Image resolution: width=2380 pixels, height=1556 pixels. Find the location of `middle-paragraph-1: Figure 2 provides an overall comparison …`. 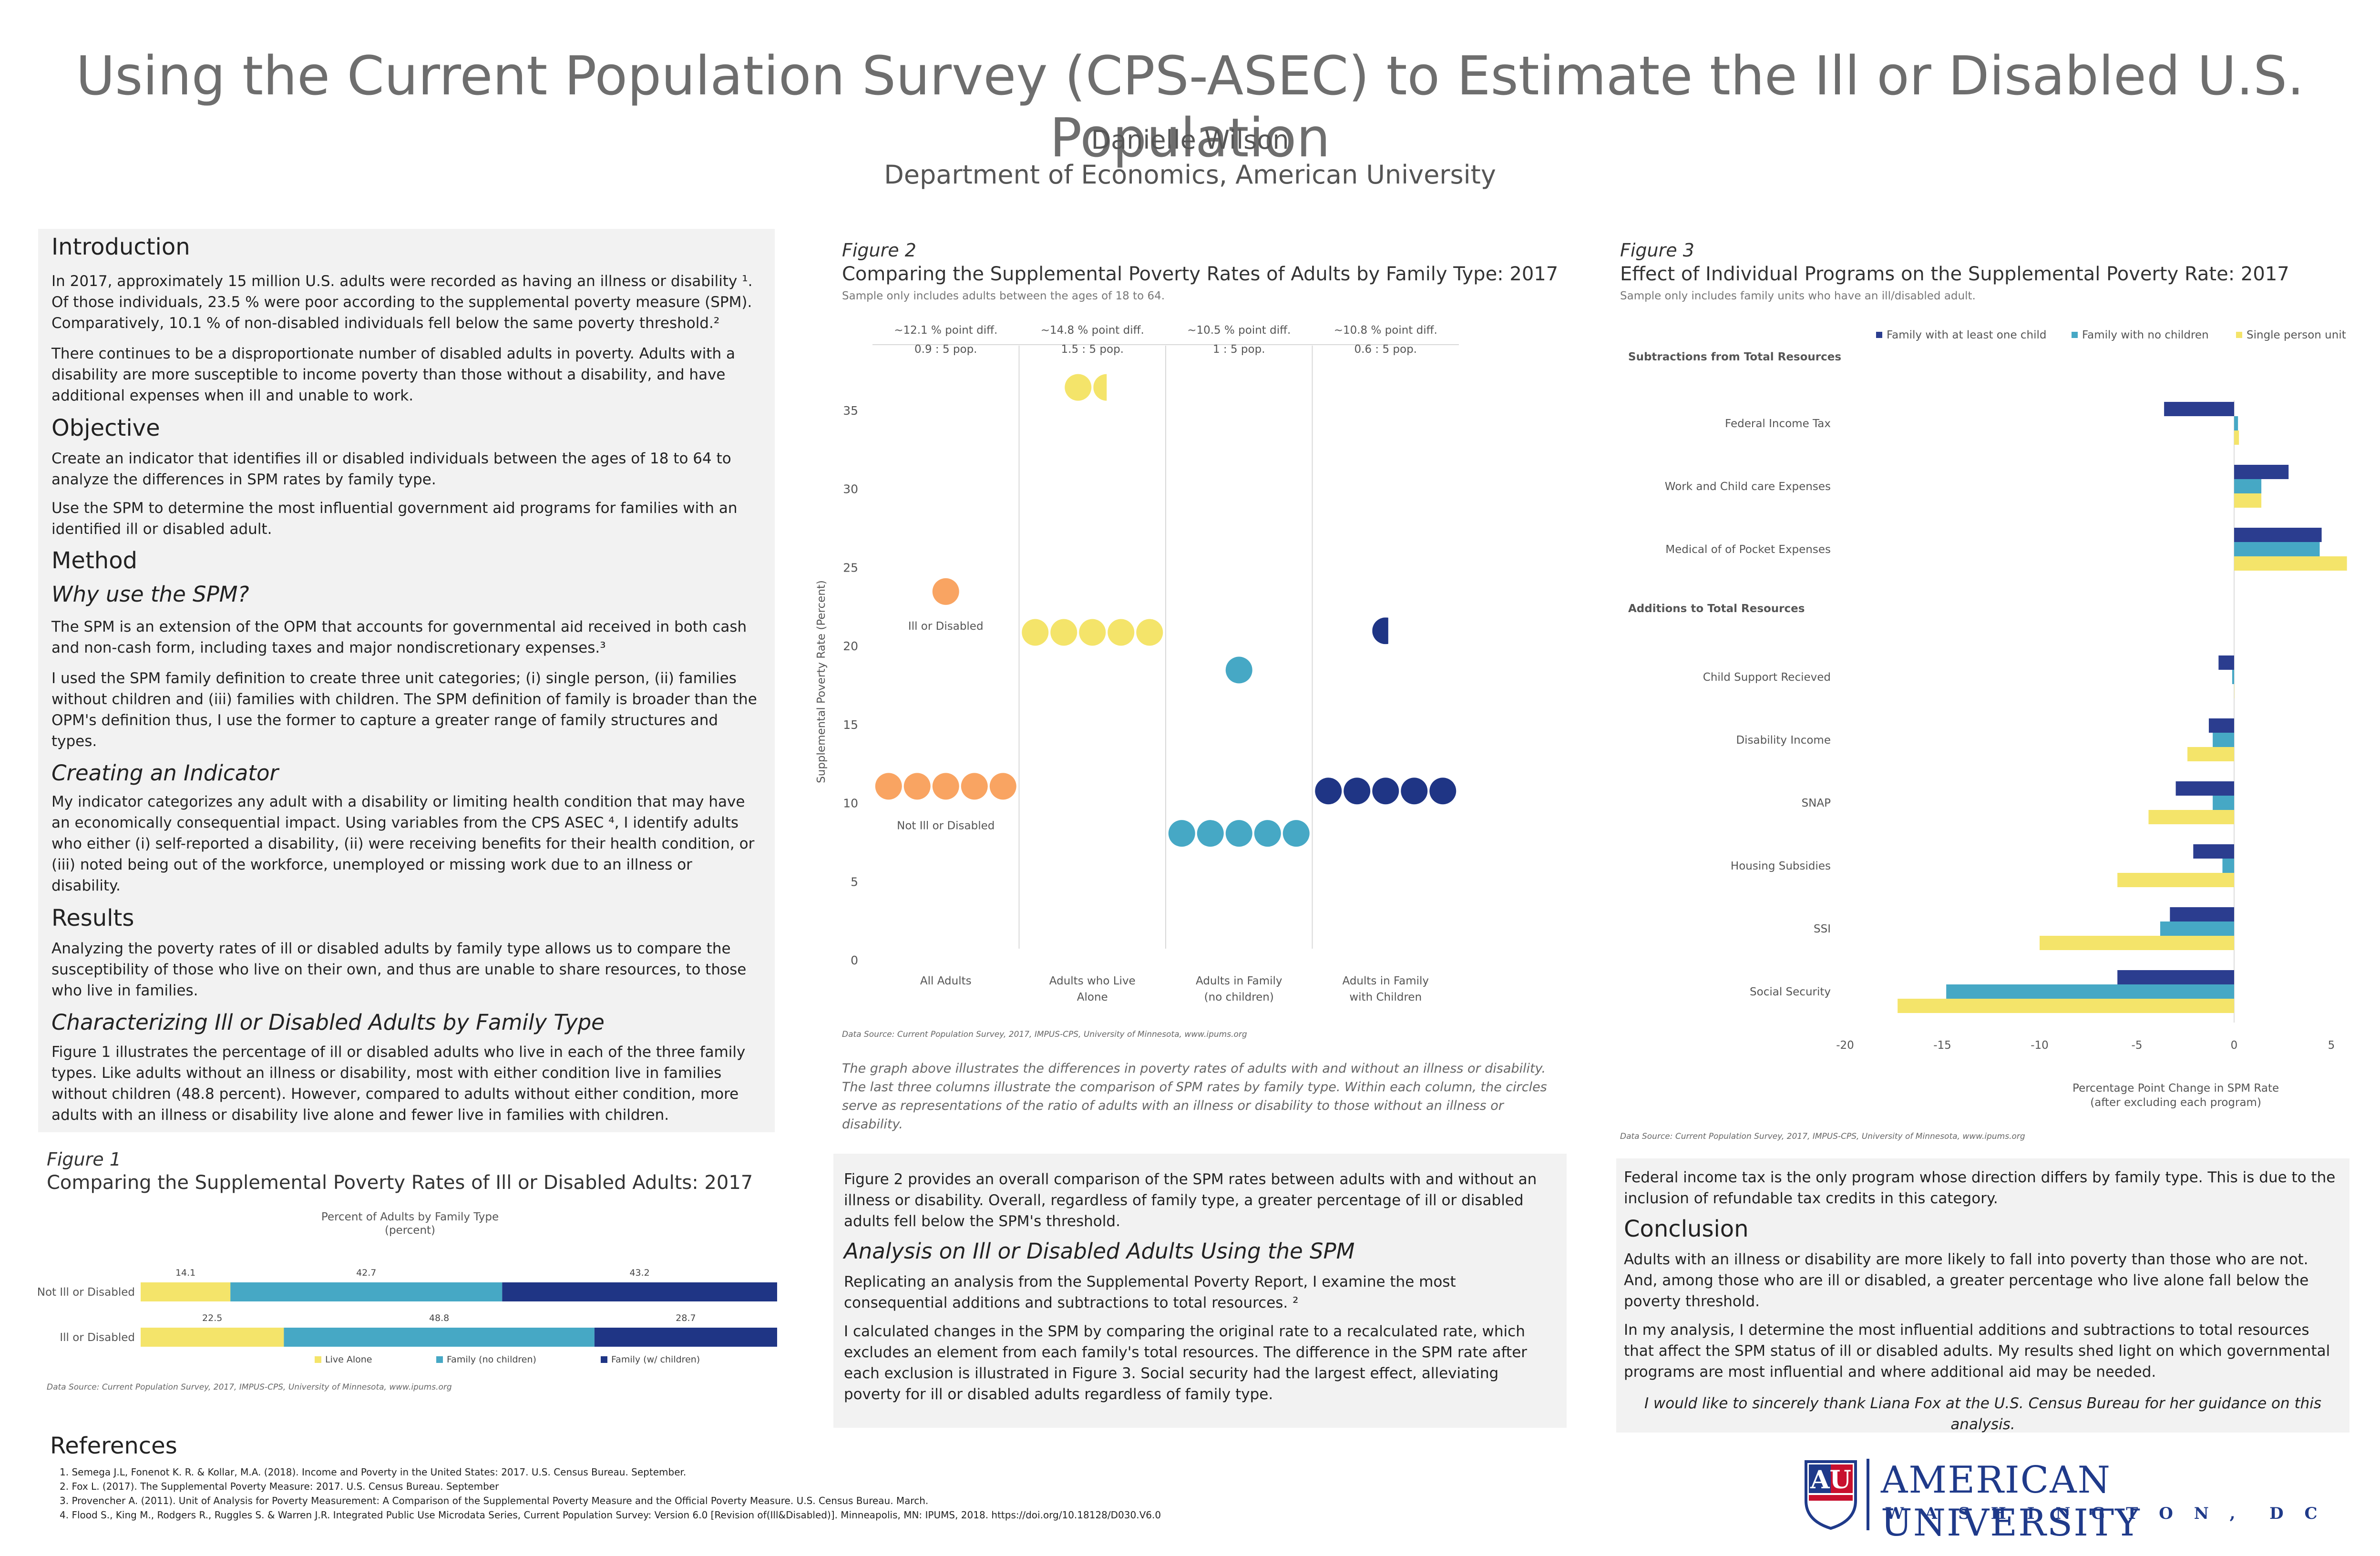

middle-paragraph-1: Figure 2 provides an overall comparison … is located at coordinates (1200, 1200).